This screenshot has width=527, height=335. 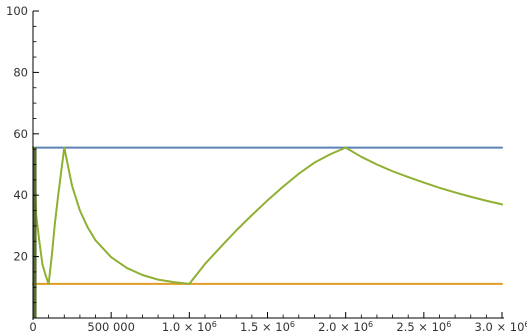 I want to click on y-tick-label: 40, so click(x=20, y=195).